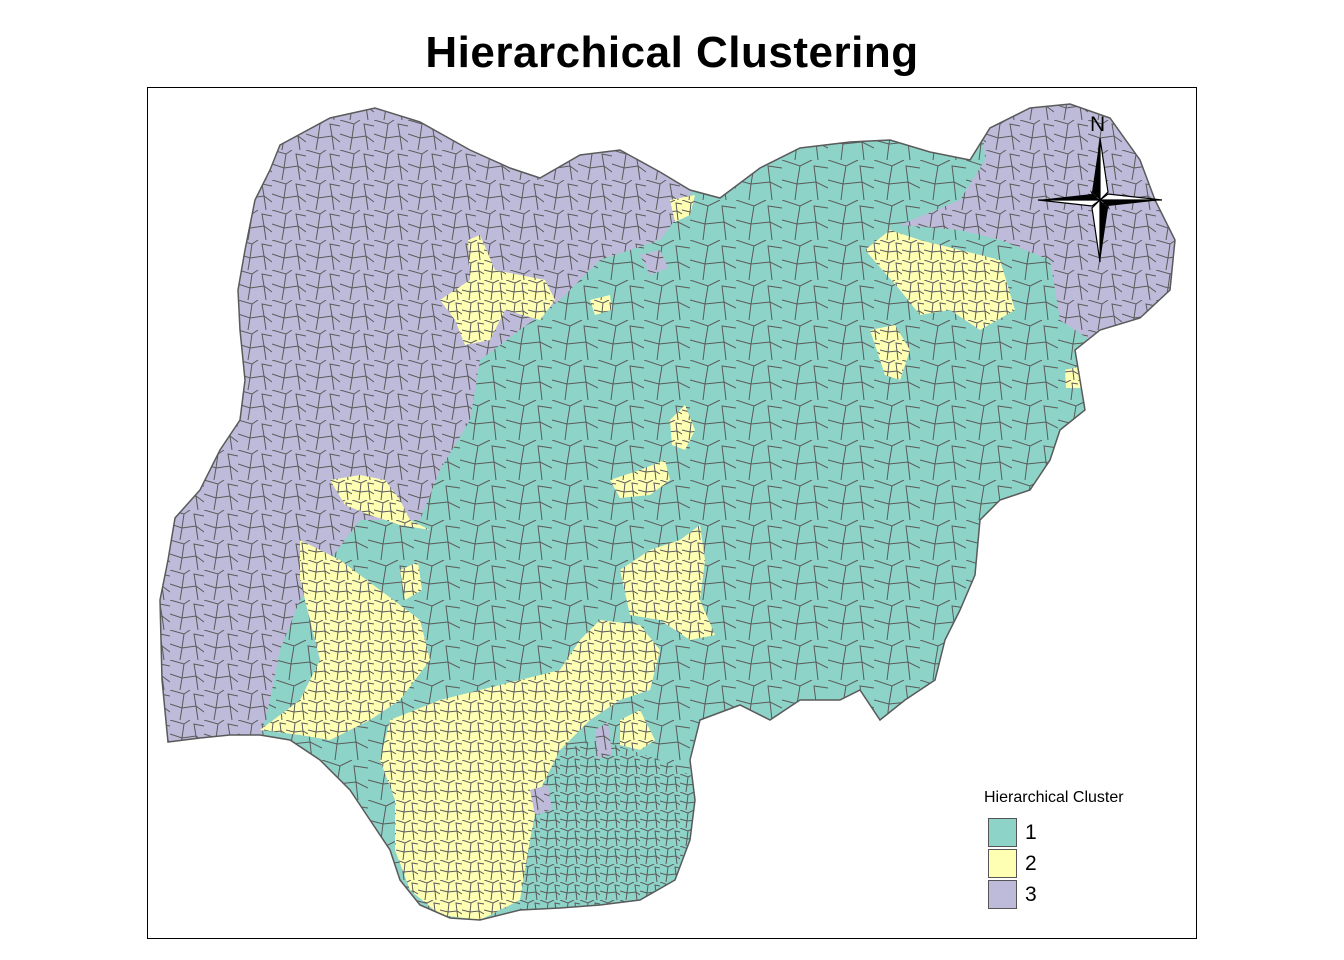 The image size is (1344, 960). What do you see at coordinates (1031, 894) in the screenshot?
I see `legend-label: 3` at bounding box center [1031, 894].